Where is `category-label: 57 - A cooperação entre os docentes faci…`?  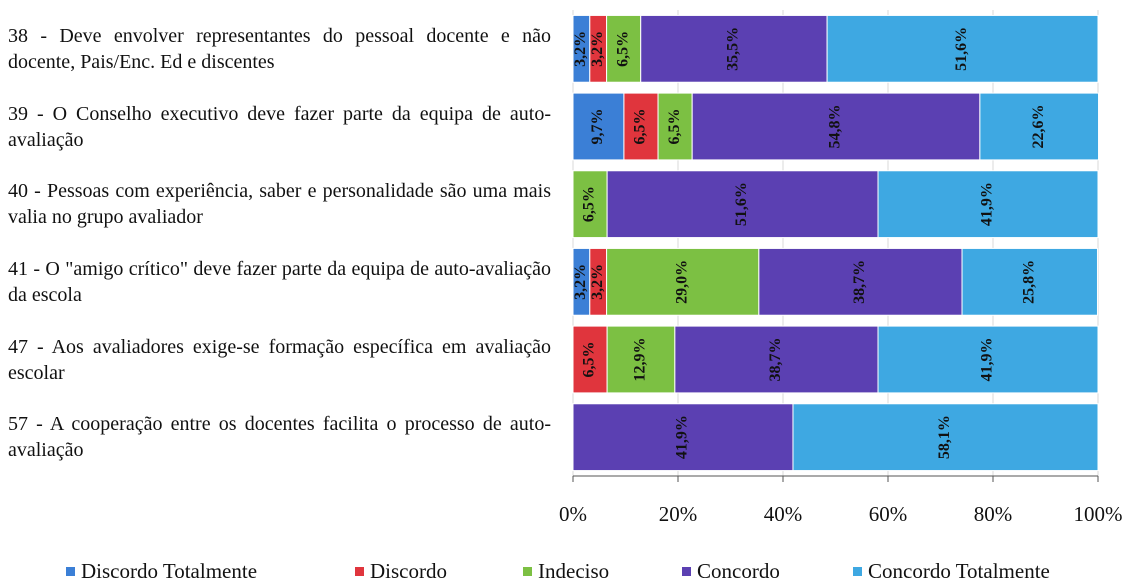
category-label: 57 - A cooperação entre os docentes faci… is located at coordinates (279, 437).